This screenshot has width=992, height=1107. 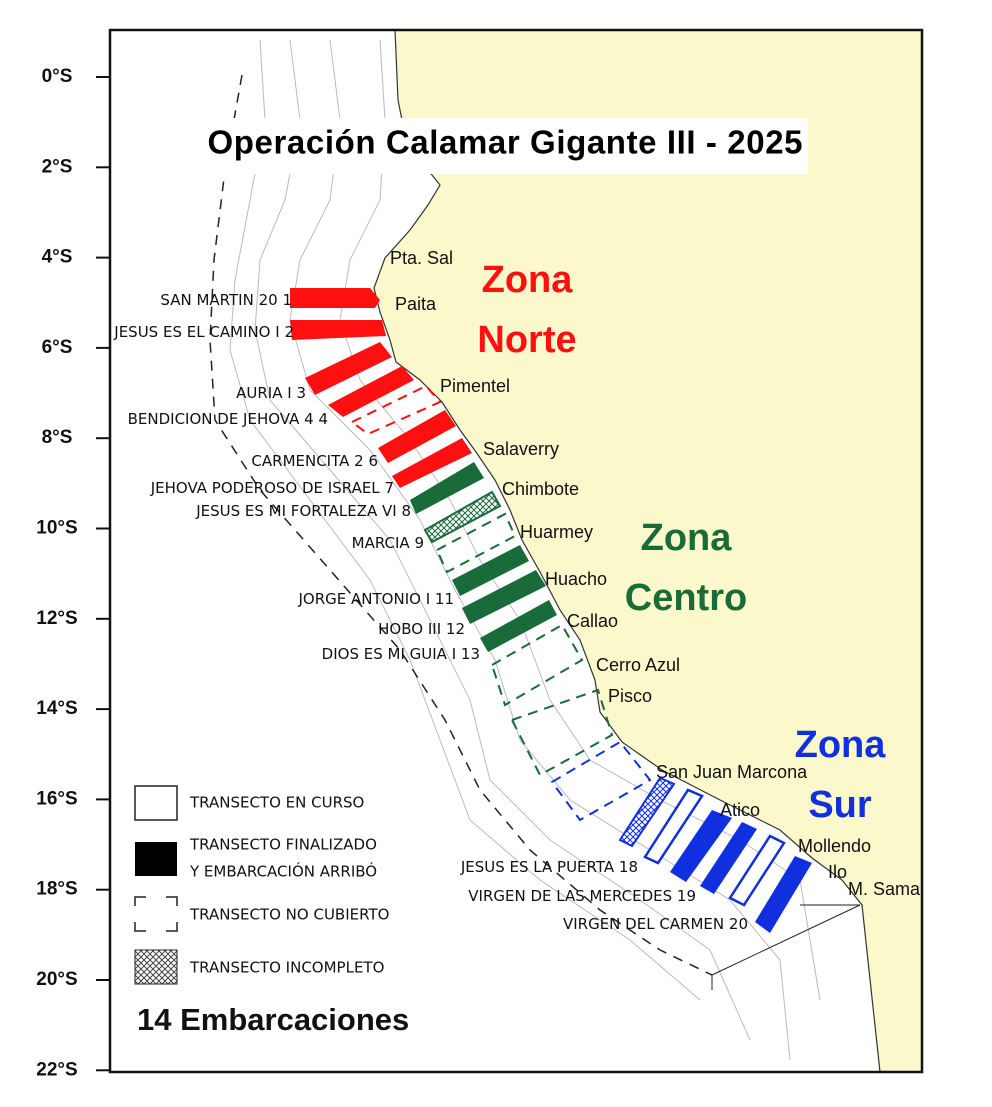 What do you see at coordinates (884, 889) in the screenshot?
I see `place-label: M. Sama` at bounding box center [884, 889].